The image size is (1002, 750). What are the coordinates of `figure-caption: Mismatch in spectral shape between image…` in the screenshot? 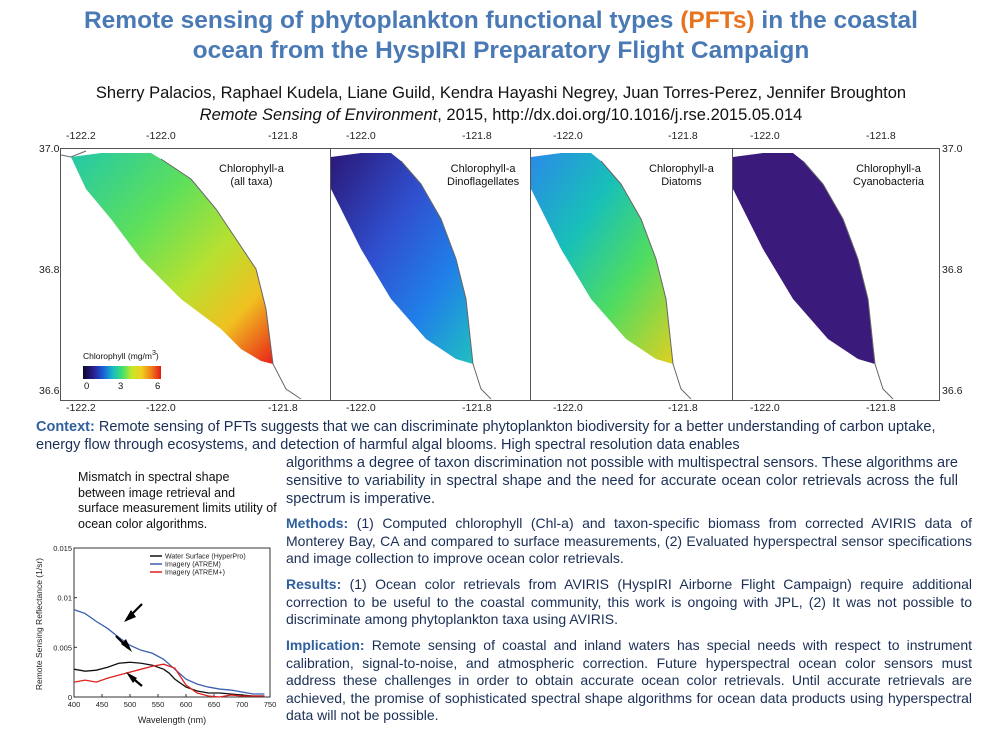 It's located at (177, 500).